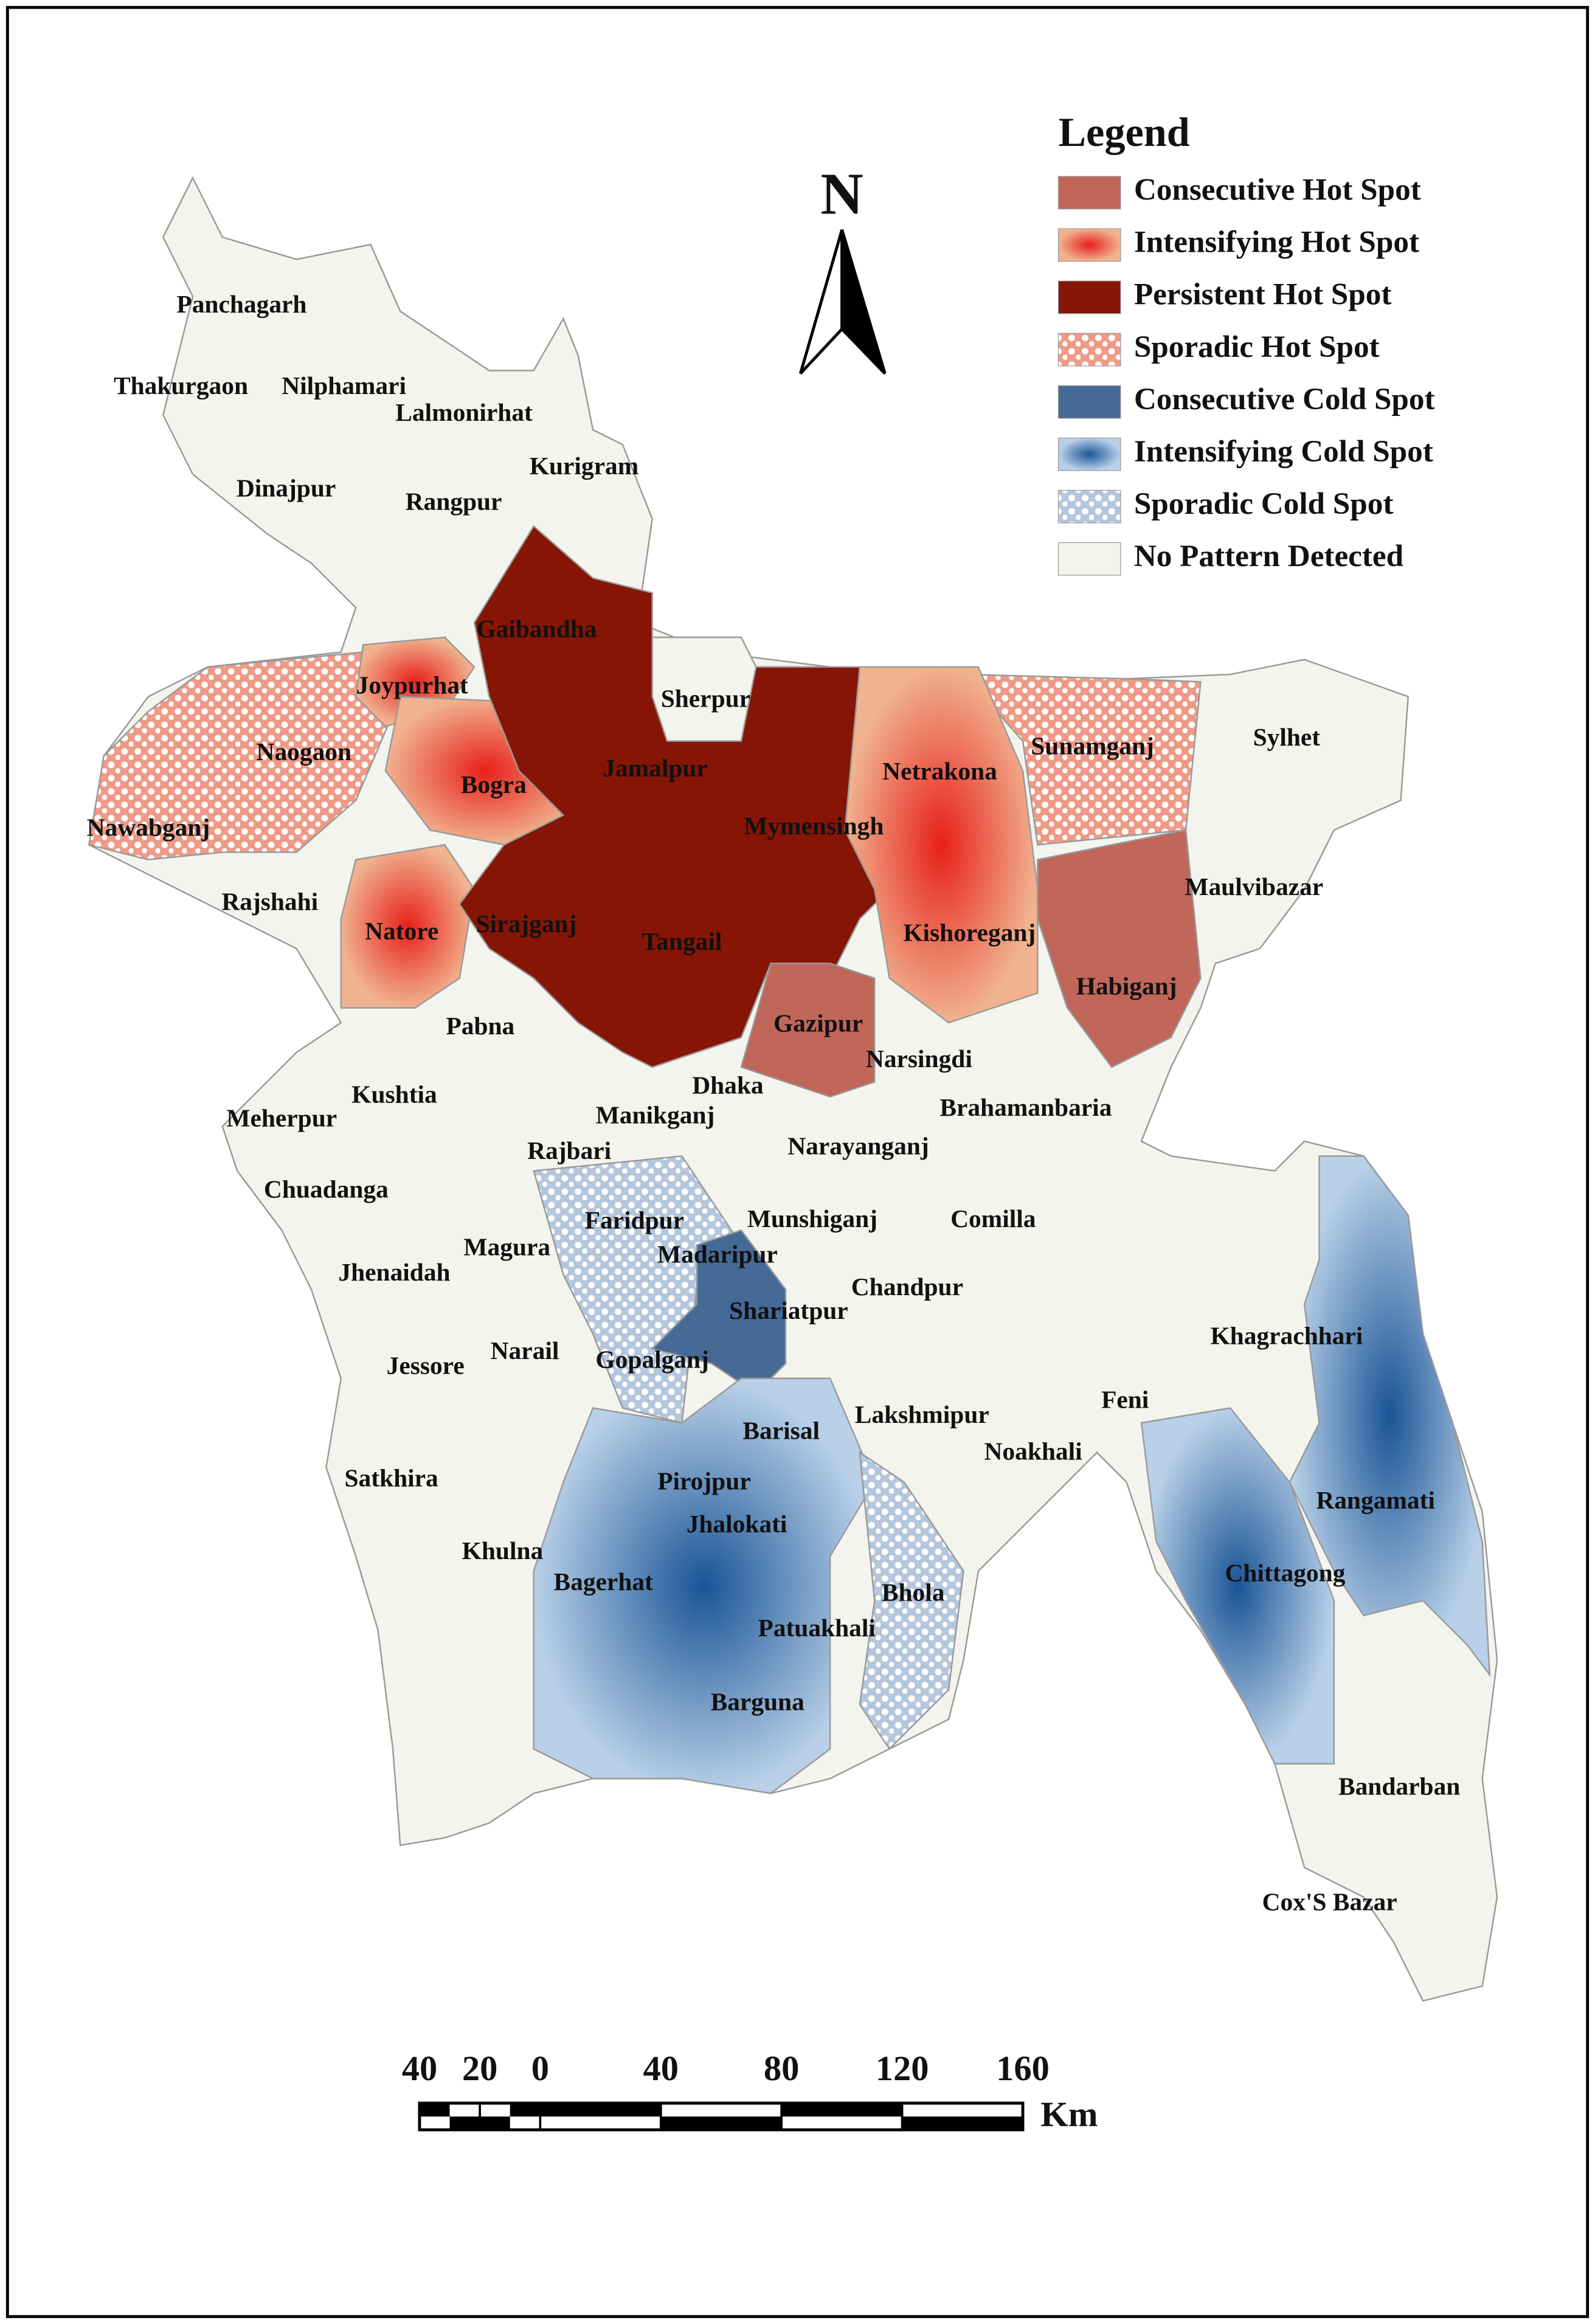  Describe the element at coordinates (814, 826) in the screenshot. I see `district-label: Mymensingh` at that location.